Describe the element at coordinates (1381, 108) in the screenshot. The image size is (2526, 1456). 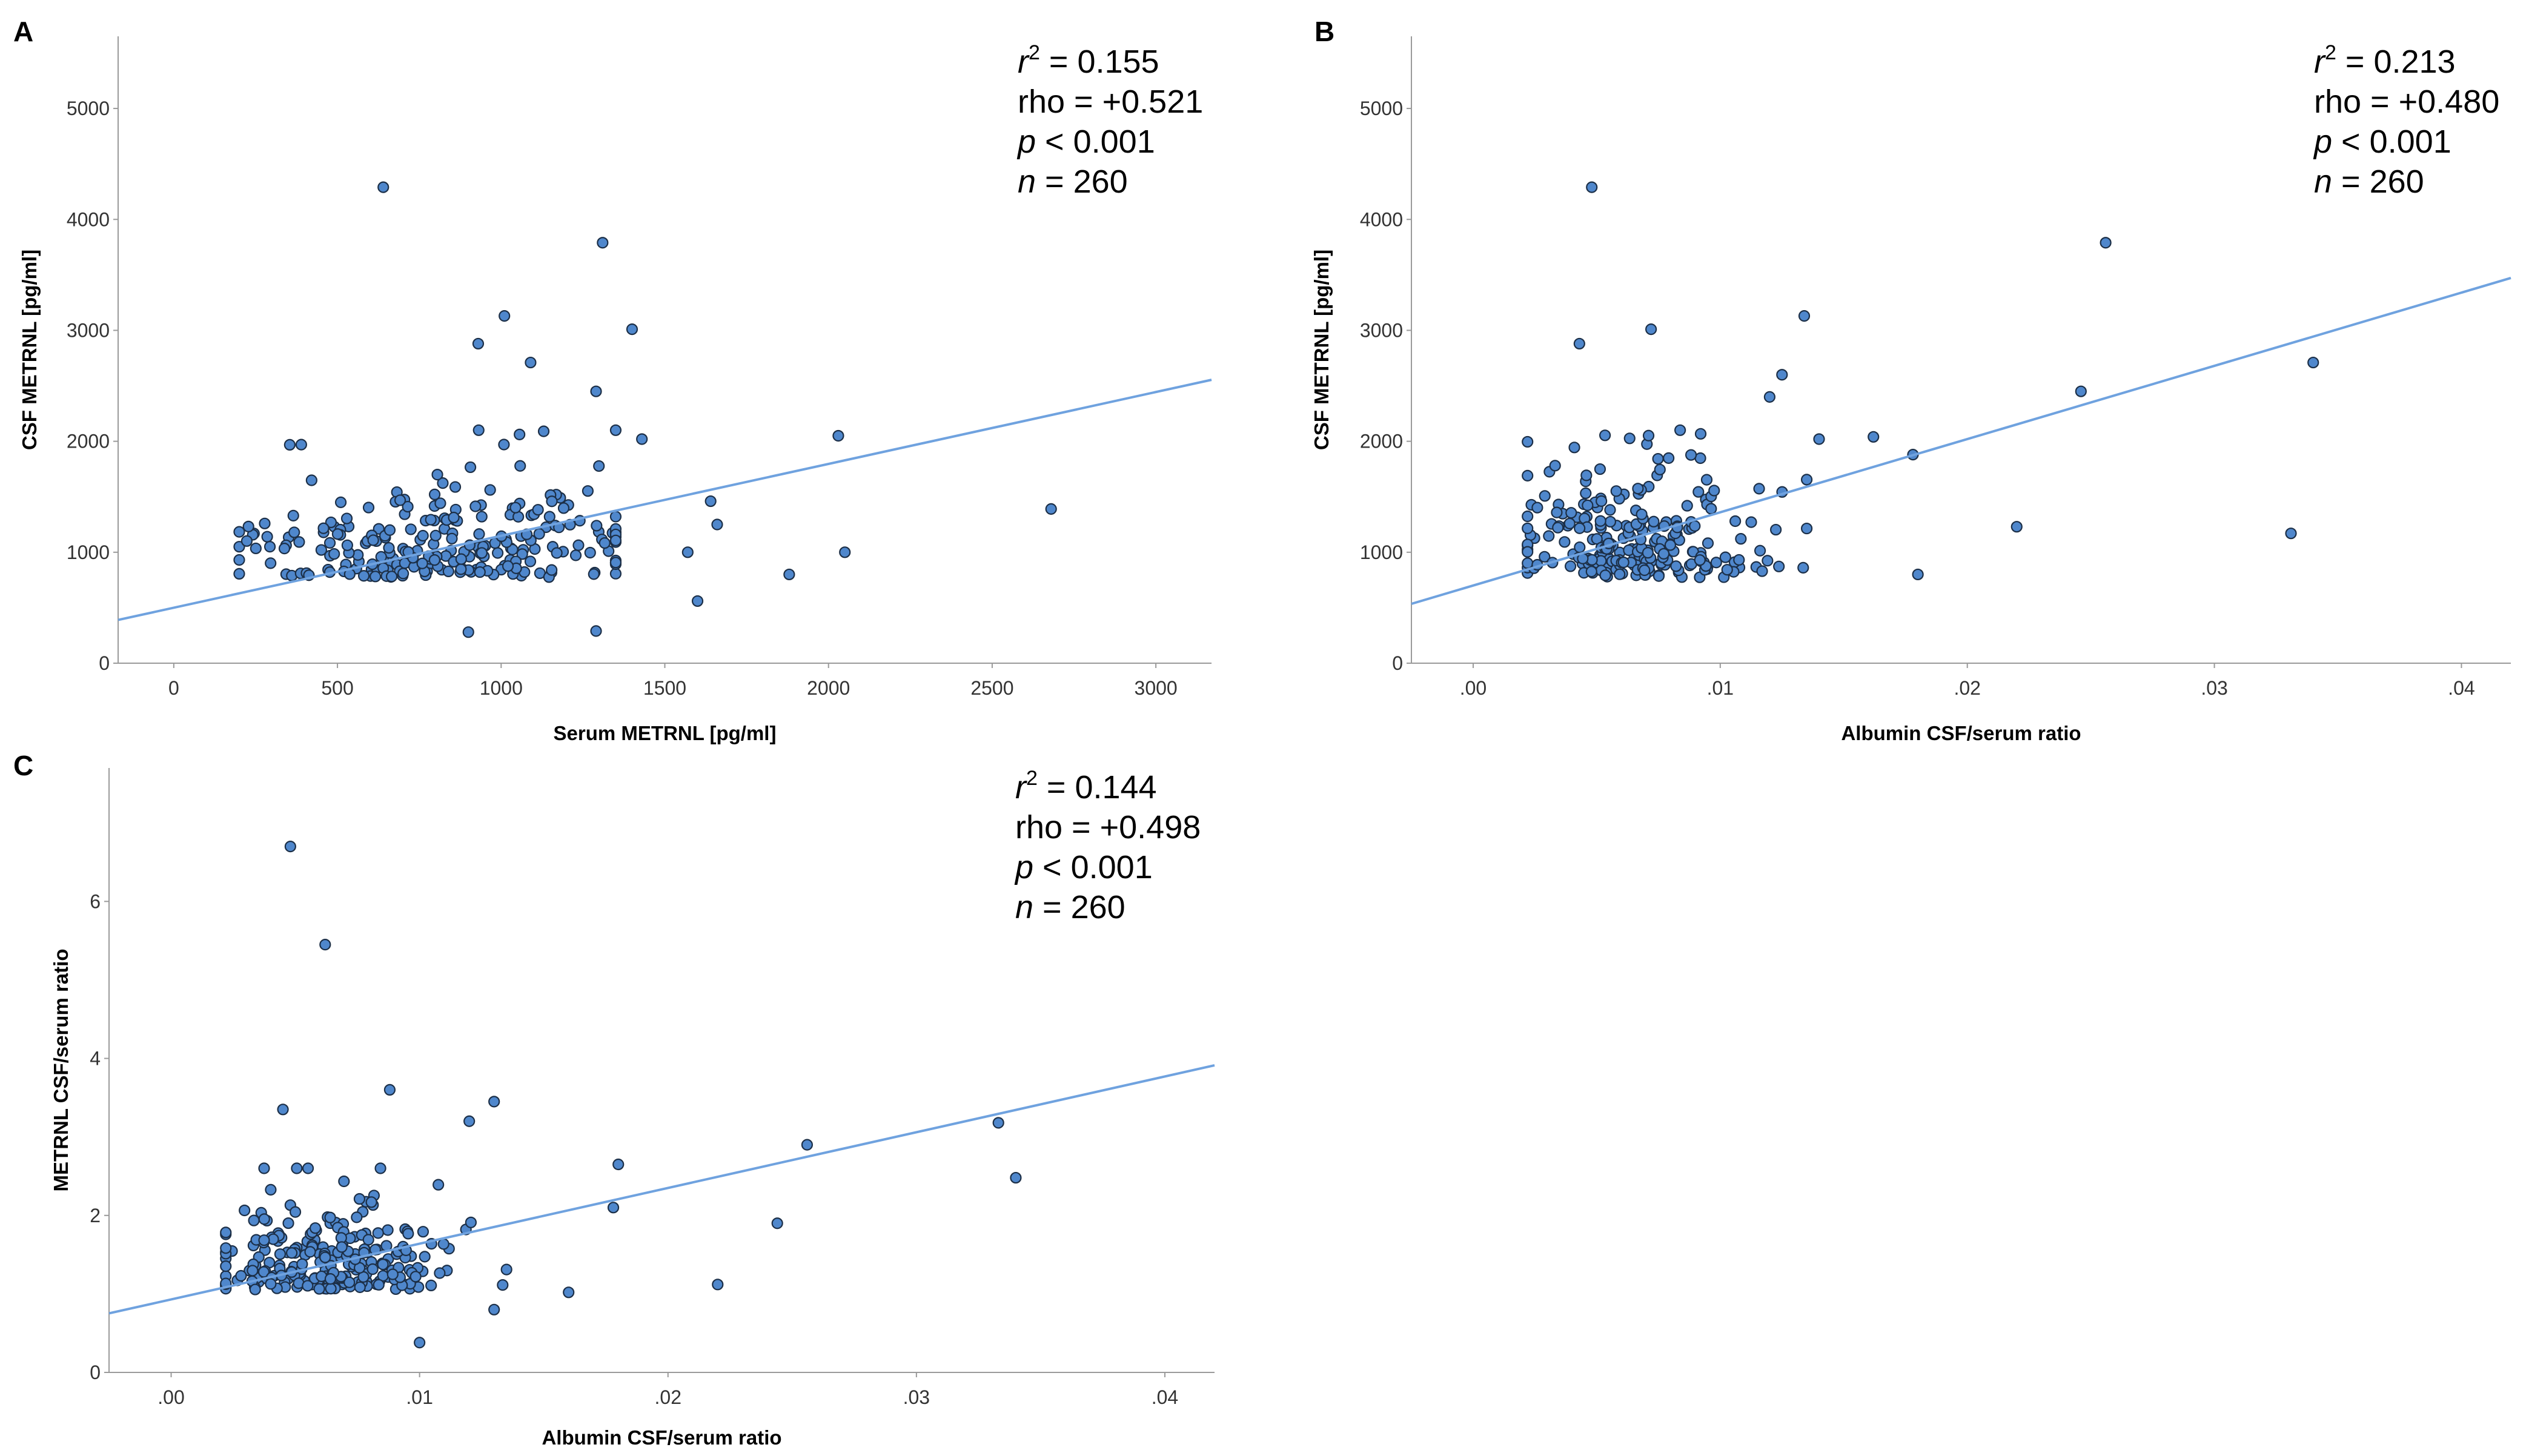
I see `y-tick-label: 5000` at that location.